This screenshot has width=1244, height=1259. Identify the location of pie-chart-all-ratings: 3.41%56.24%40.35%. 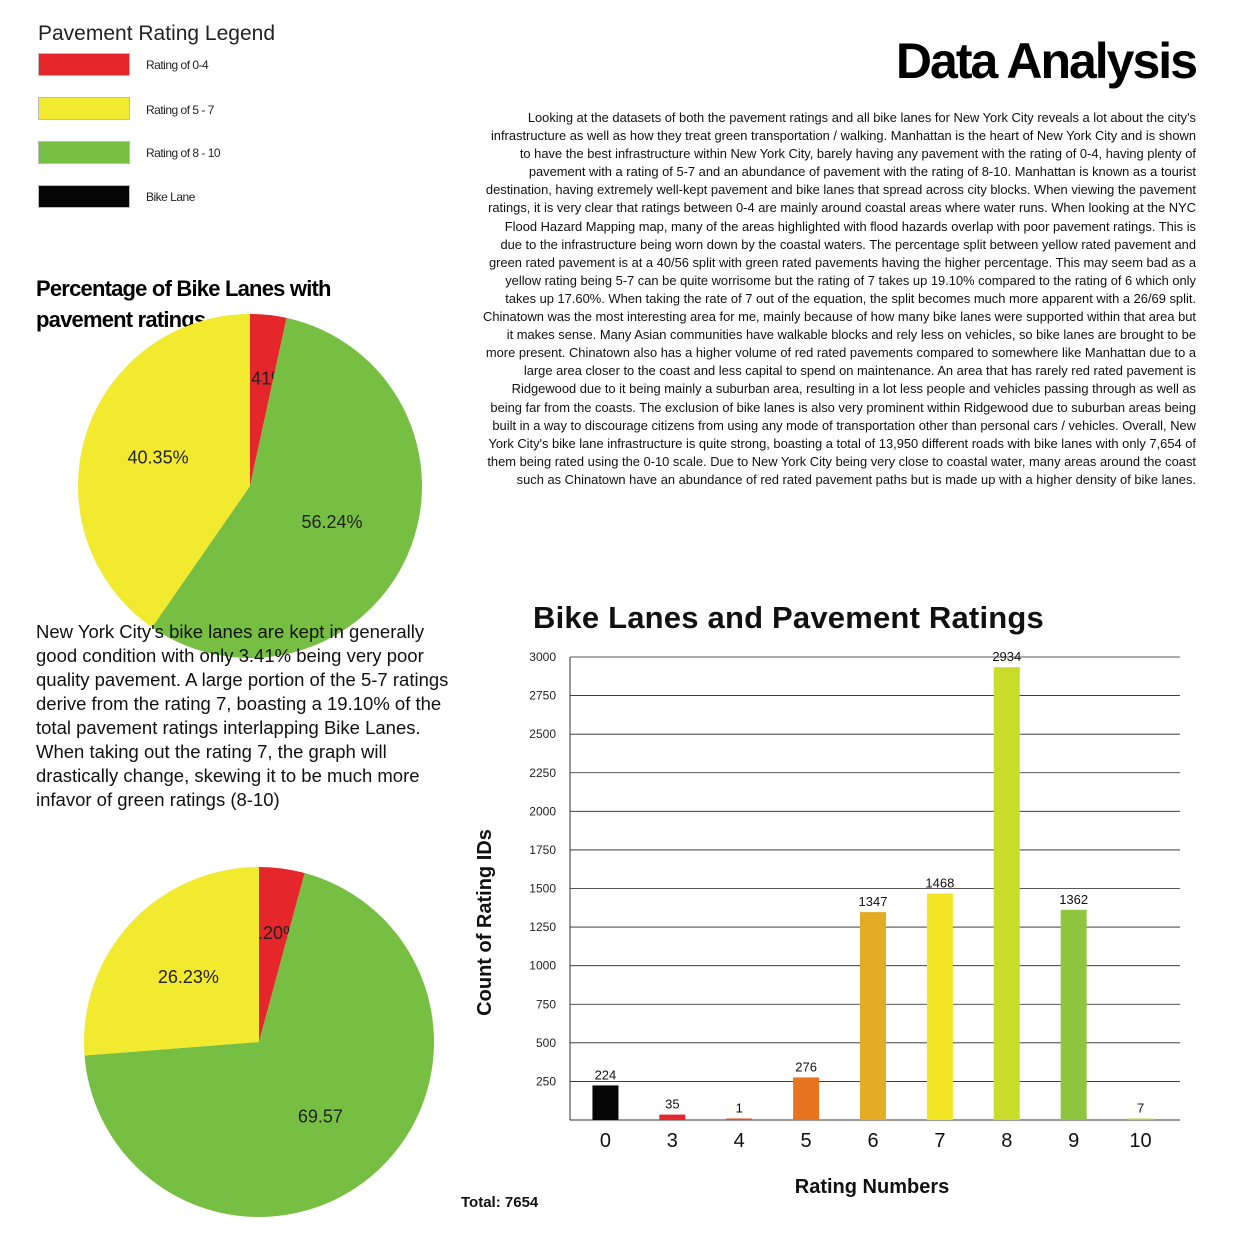
(250, 486).